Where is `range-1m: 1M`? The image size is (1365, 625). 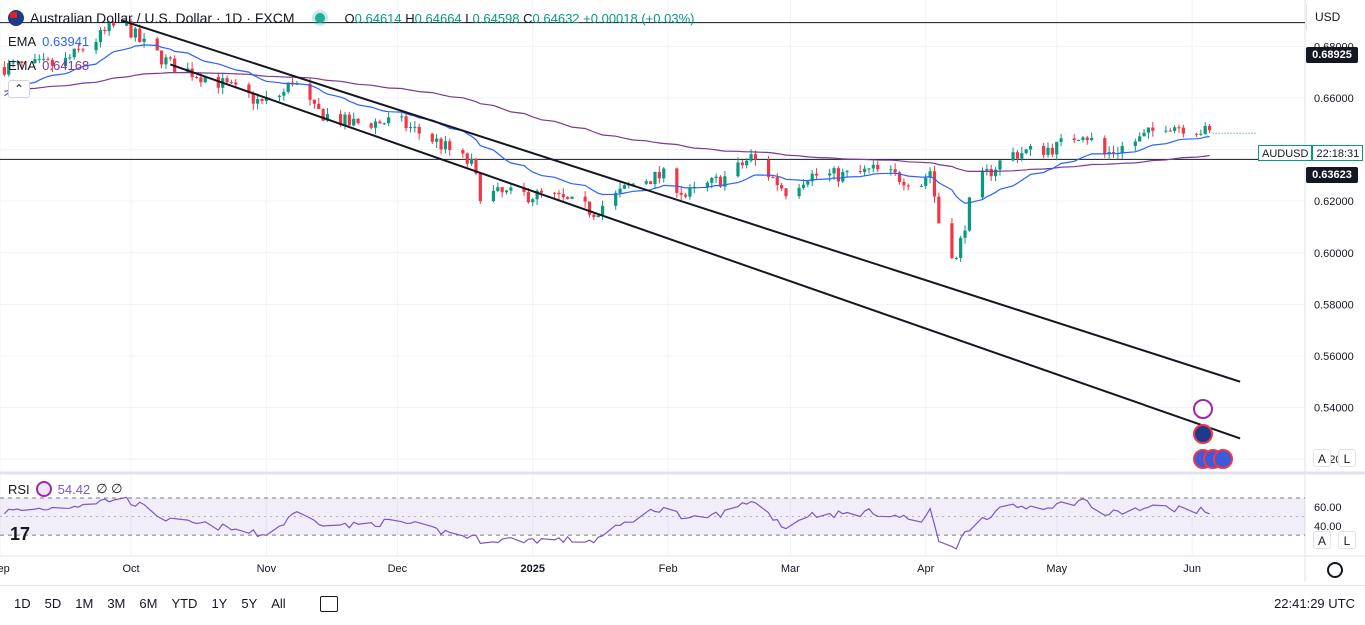
range-1m: 1M is located at coordinates (84, 603).